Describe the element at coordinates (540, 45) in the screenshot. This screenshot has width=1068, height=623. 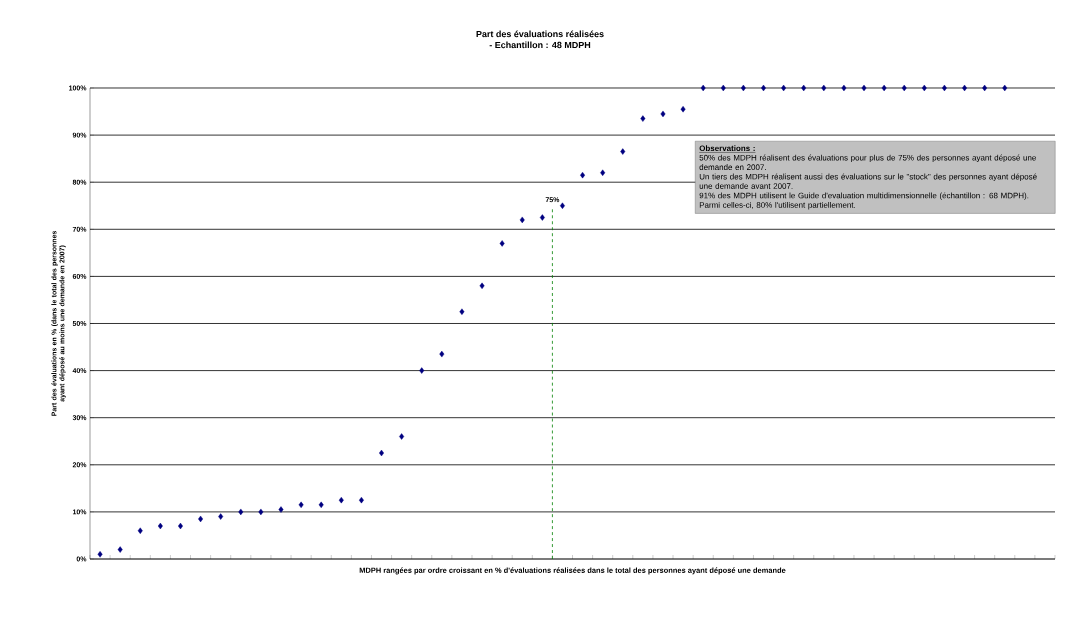
I see `chart-subtitle: - Echantillon : 48 MDPH` at that location.